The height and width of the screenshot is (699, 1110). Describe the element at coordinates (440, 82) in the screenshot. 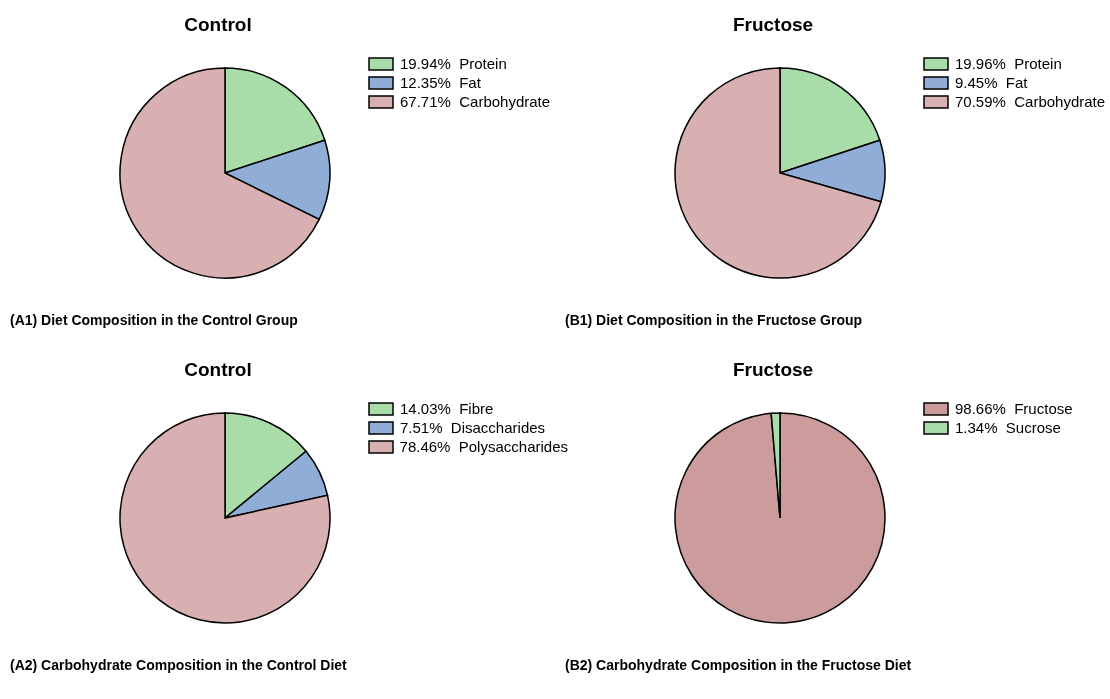

I see `legend-label: 12.35% Fat` at that location.